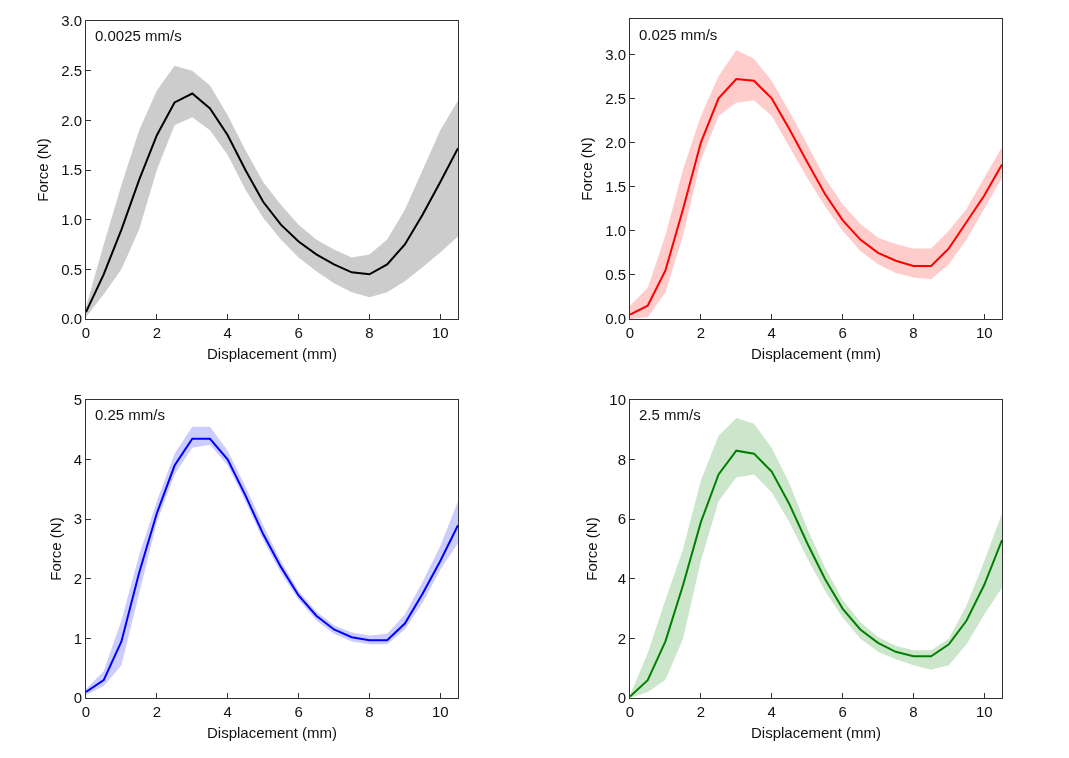  Describe the element at coordinates (77, 519) in the screenshot. I see `y-tick-label: 3` at that location.